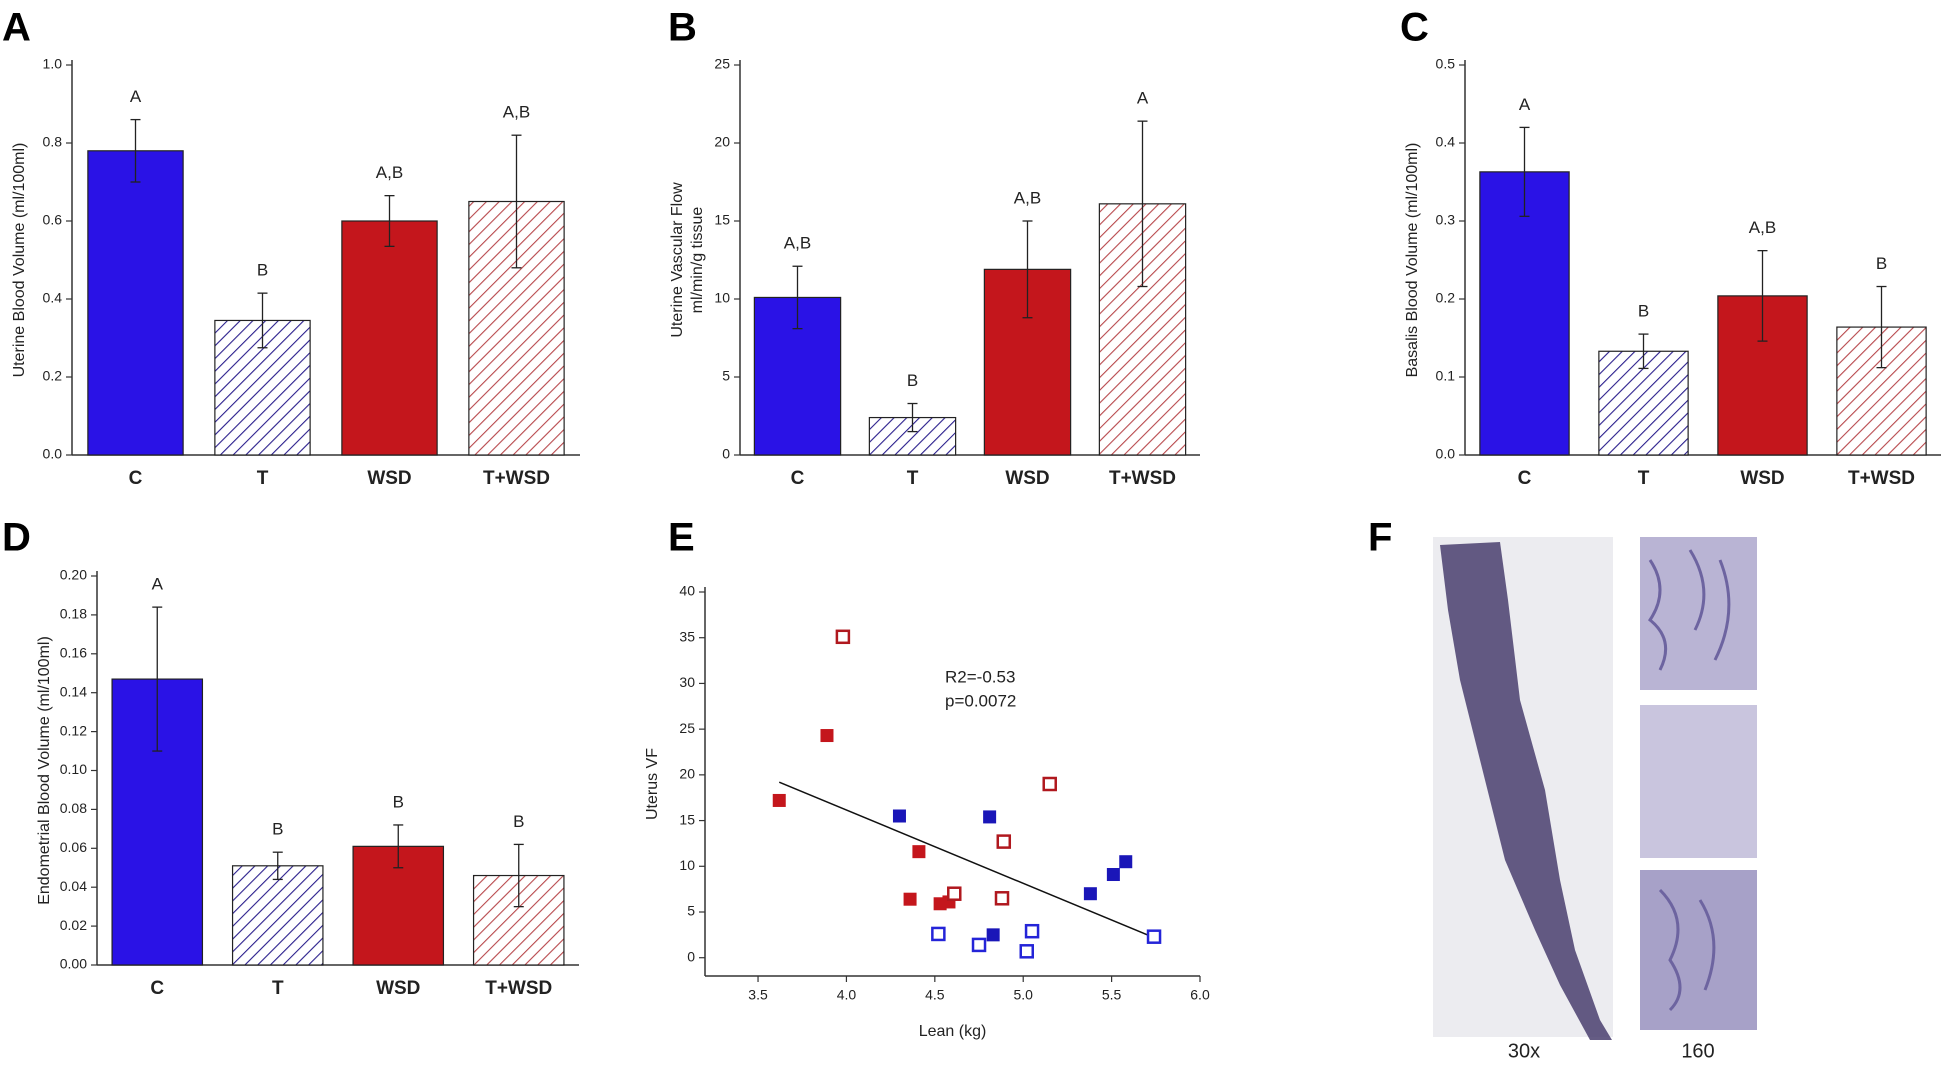 The width and height of the screenshot is (1950, 1067). What do you see at coordinates (53, 298) in the screenshot?
I see `y-tick-label: 0.4` at bounding box center [53, 298].